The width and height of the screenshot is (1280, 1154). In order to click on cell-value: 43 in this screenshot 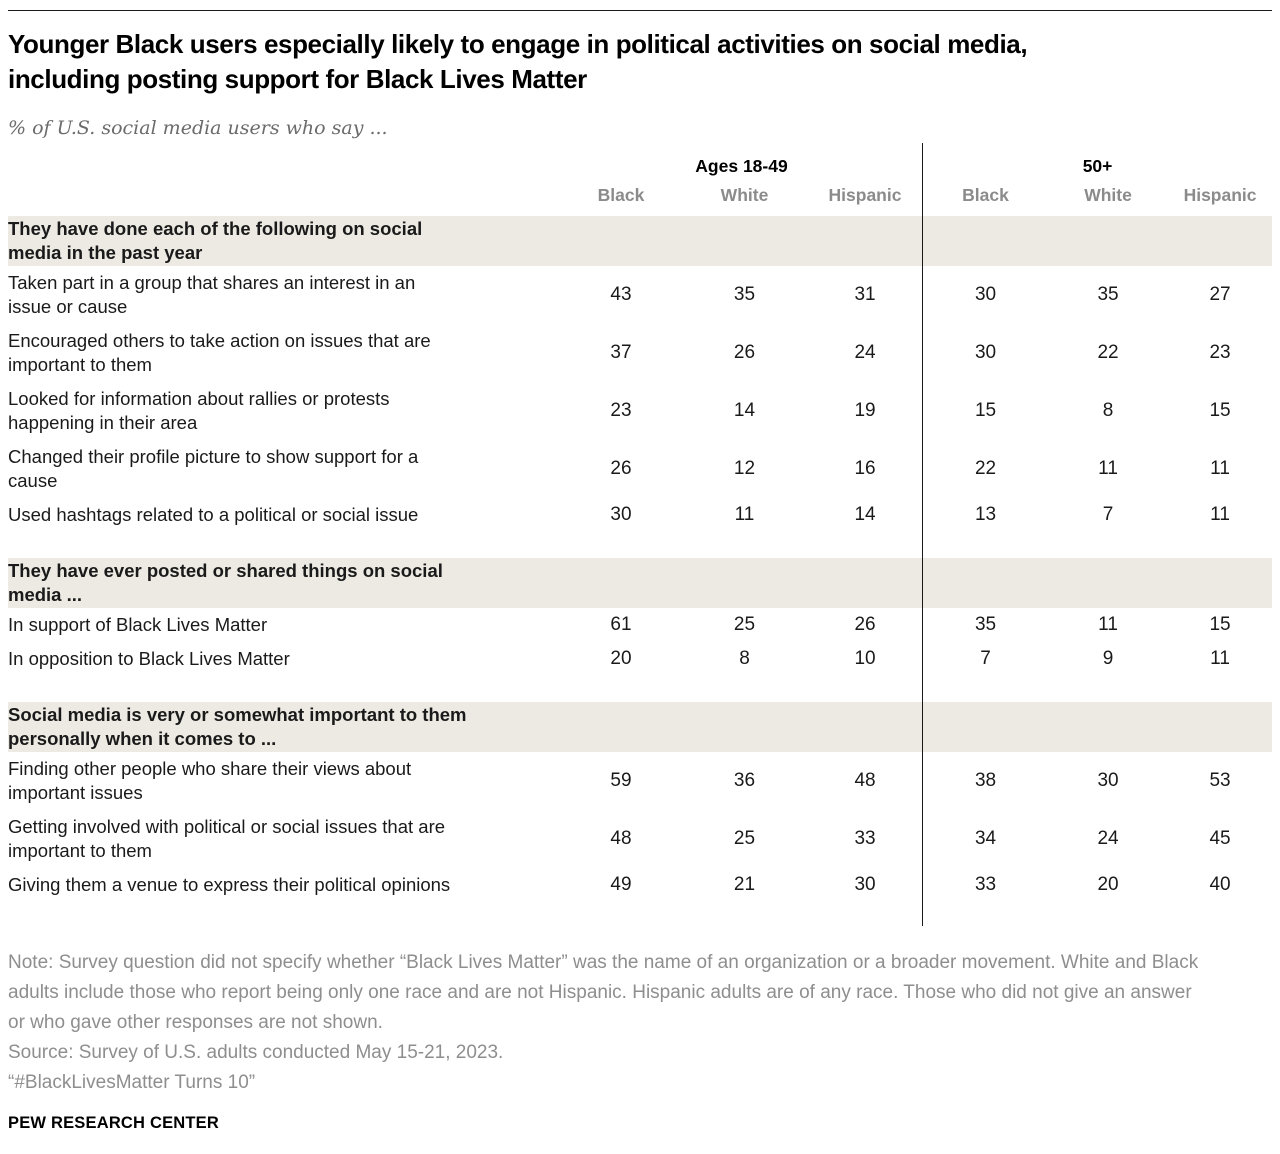, I will do `click(621, 294)`.